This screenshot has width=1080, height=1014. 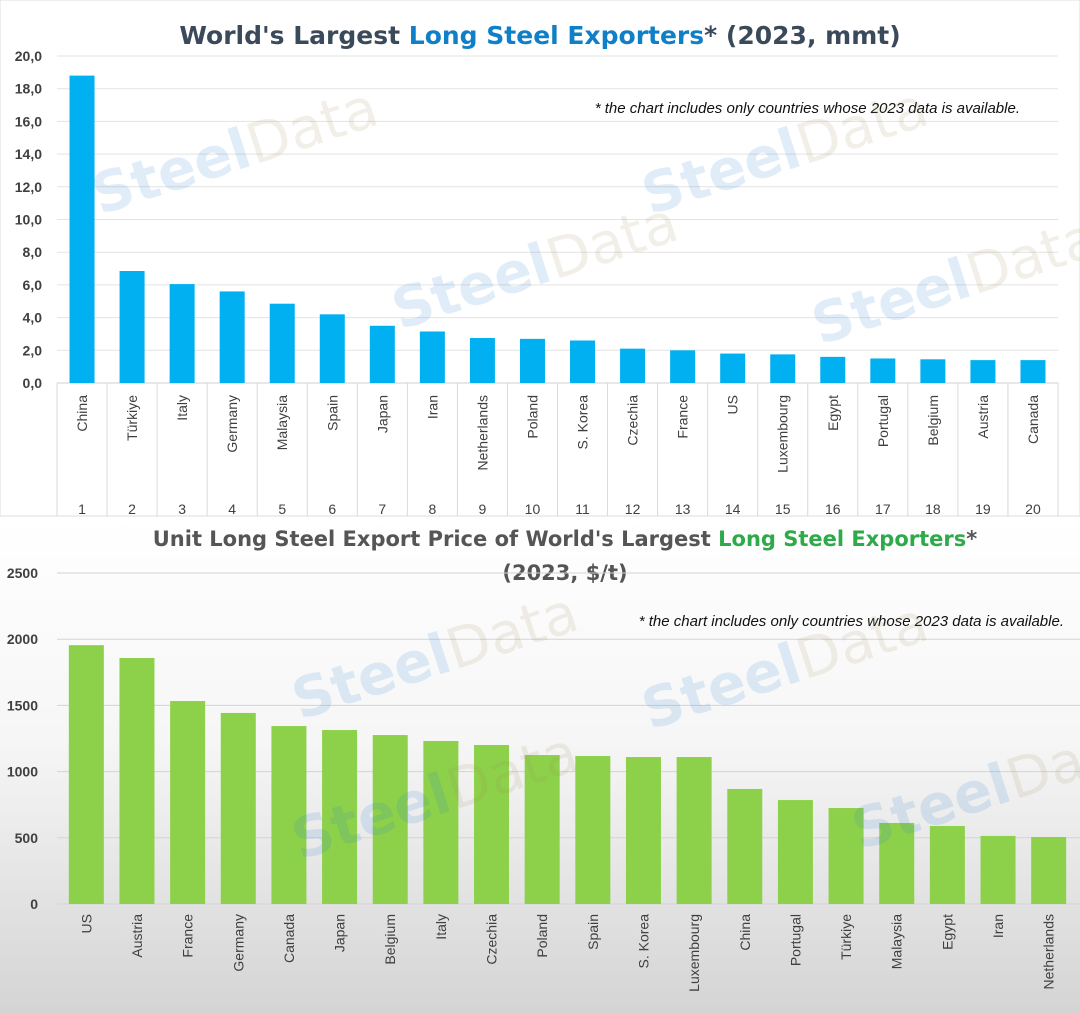 I want to click on rank-label: 12, so click(x=633, y=509).